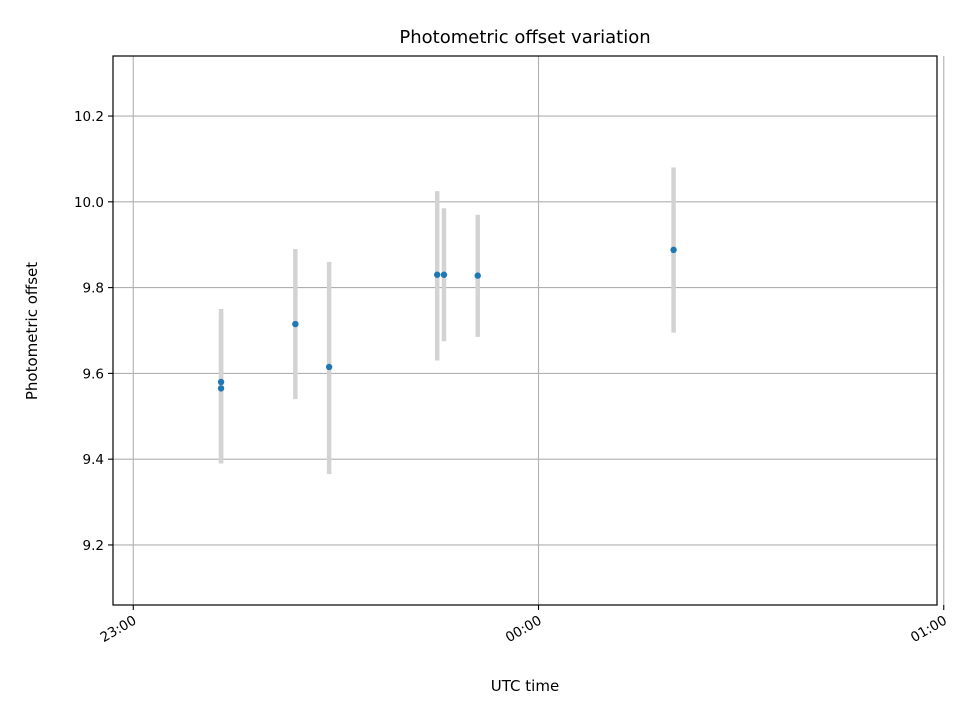  I want to click on y-tick-label: 9.2, so click(93, 546).